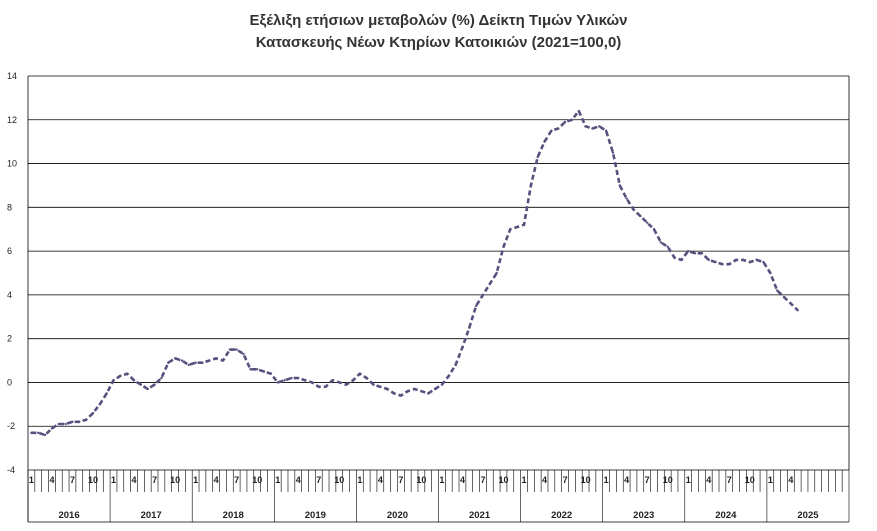 This screenshot has height=531, width=877. I want to click on x-year-label: 2017, so click(151, 515).